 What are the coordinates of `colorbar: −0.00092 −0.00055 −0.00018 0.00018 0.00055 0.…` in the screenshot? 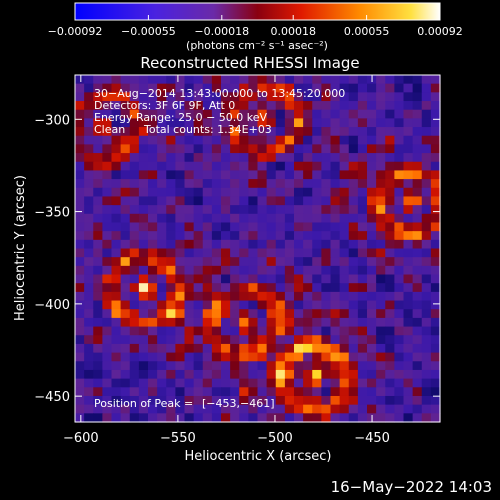 It's located at (255, 27).